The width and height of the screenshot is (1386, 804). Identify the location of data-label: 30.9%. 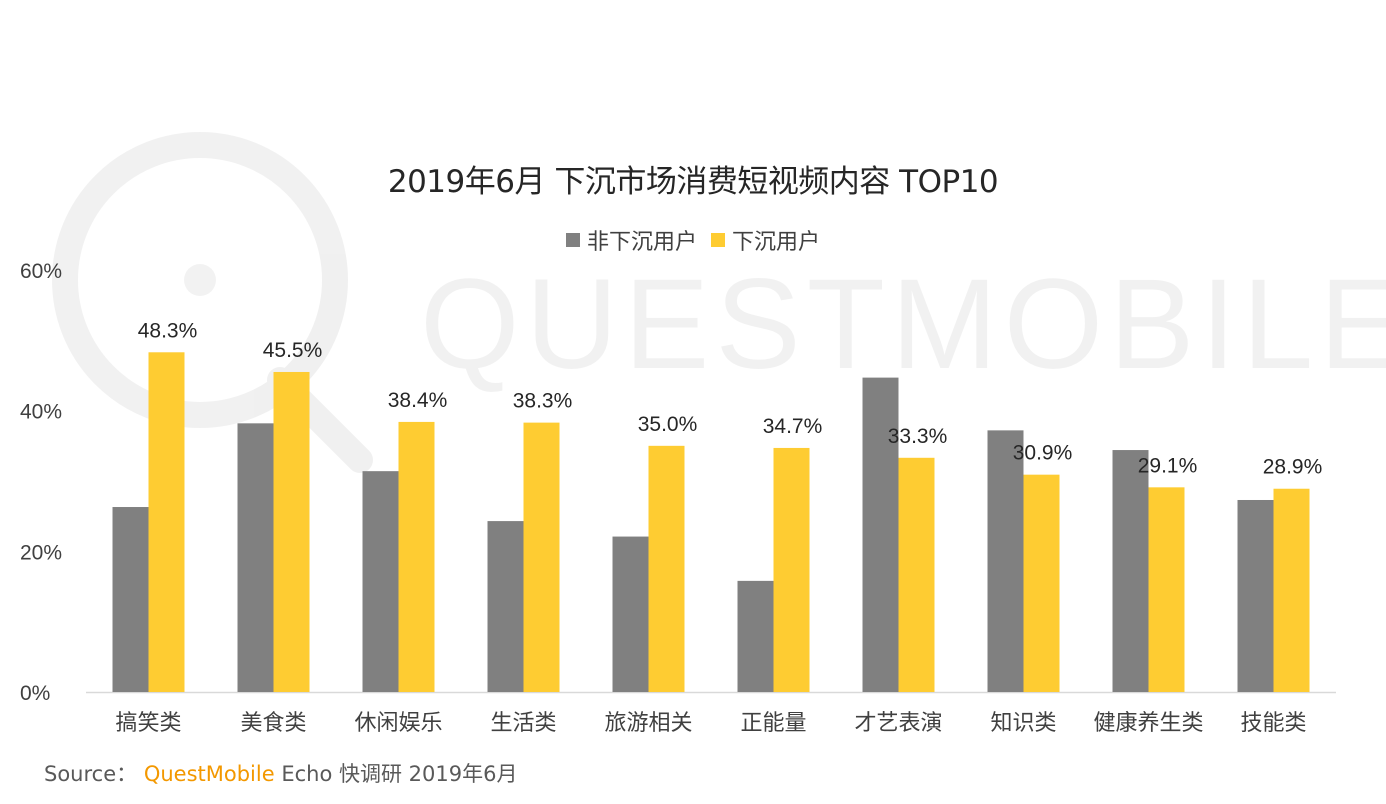
(1043, 453).